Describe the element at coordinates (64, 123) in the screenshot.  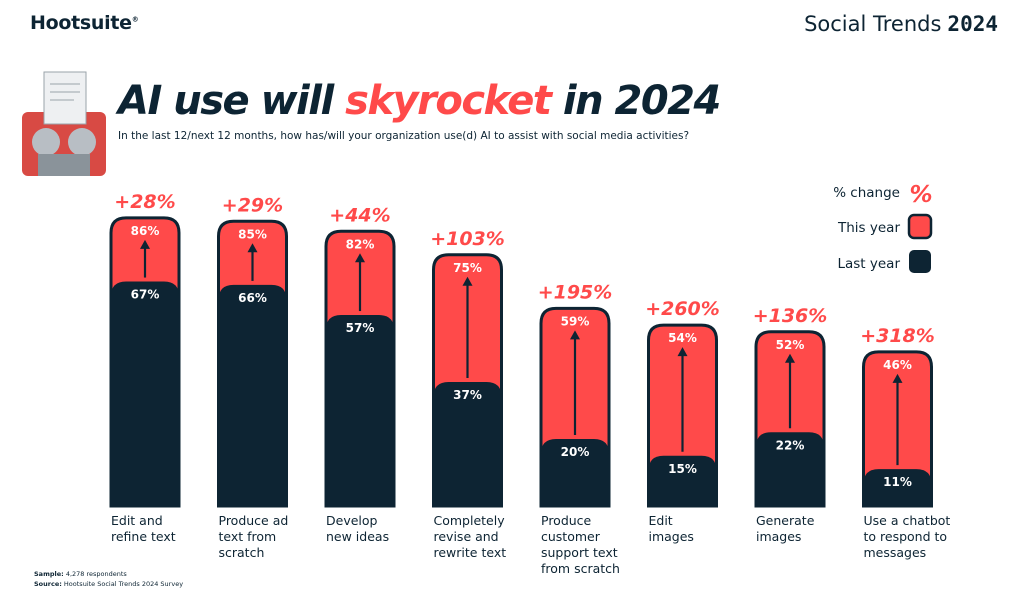
I see `robot-hands-illustration` at that location.